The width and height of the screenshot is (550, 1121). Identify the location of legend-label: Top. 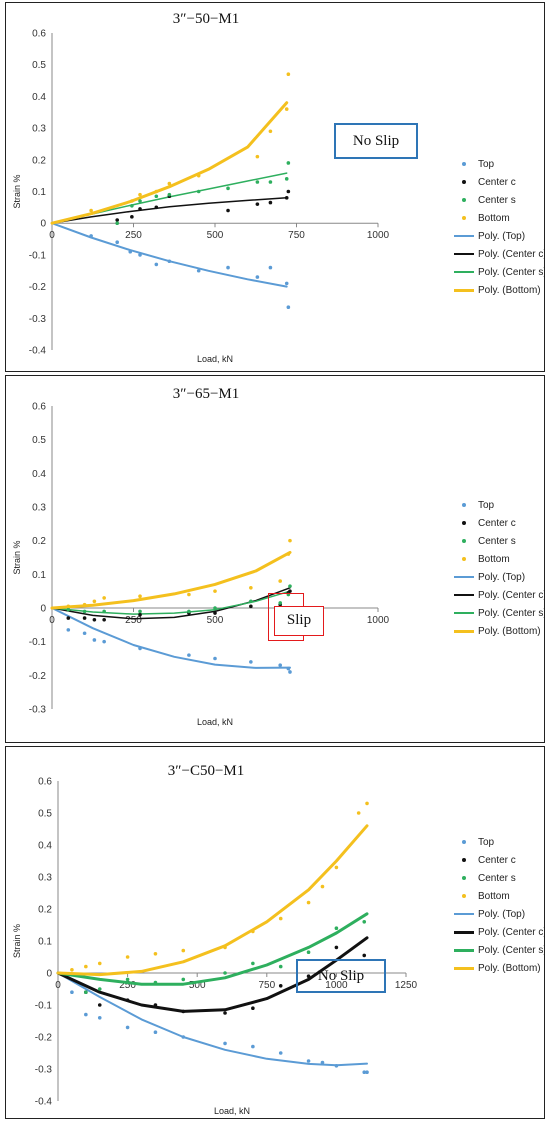
(486, 505).